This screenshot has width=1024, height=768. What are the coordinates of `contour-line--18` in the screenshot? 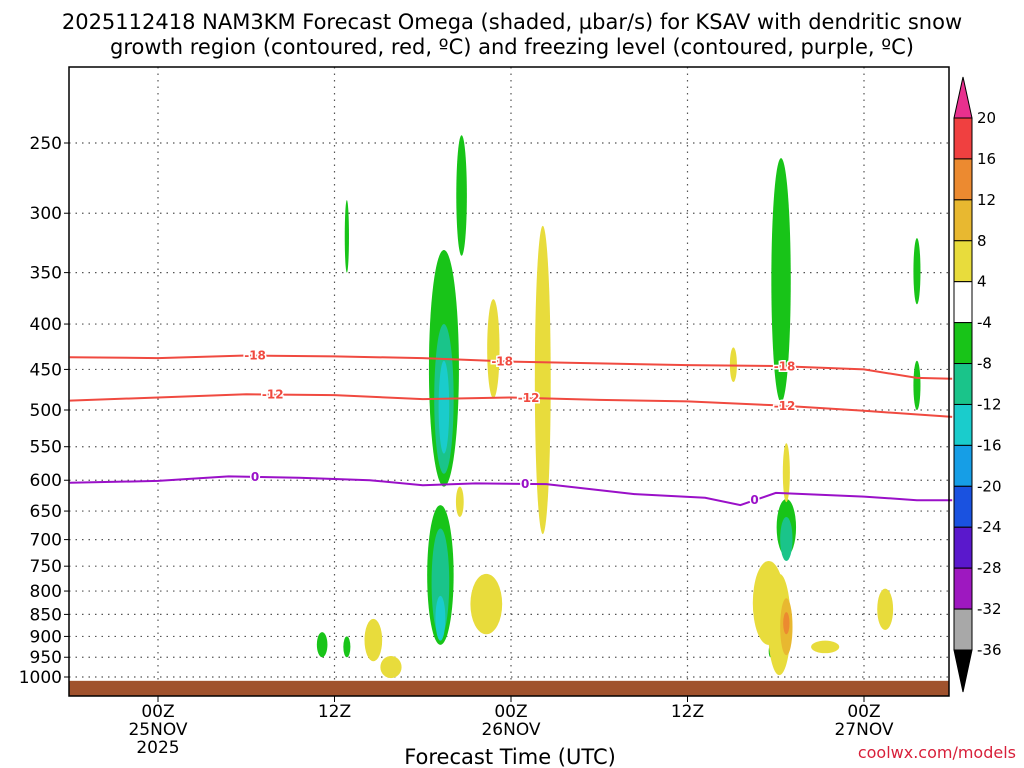 It's located at (511, 367).